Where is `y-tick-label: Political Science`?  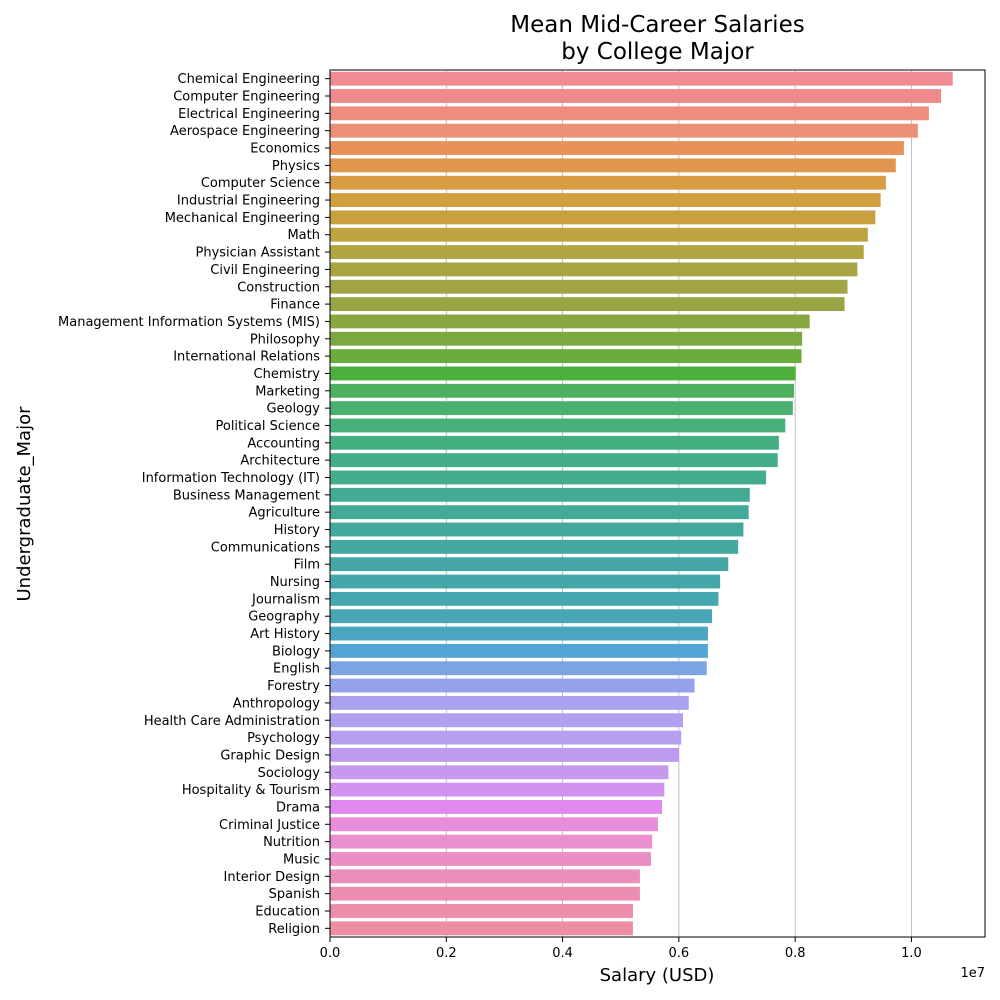 y-tick-label: Political Science is located at coordinates (267, 426).